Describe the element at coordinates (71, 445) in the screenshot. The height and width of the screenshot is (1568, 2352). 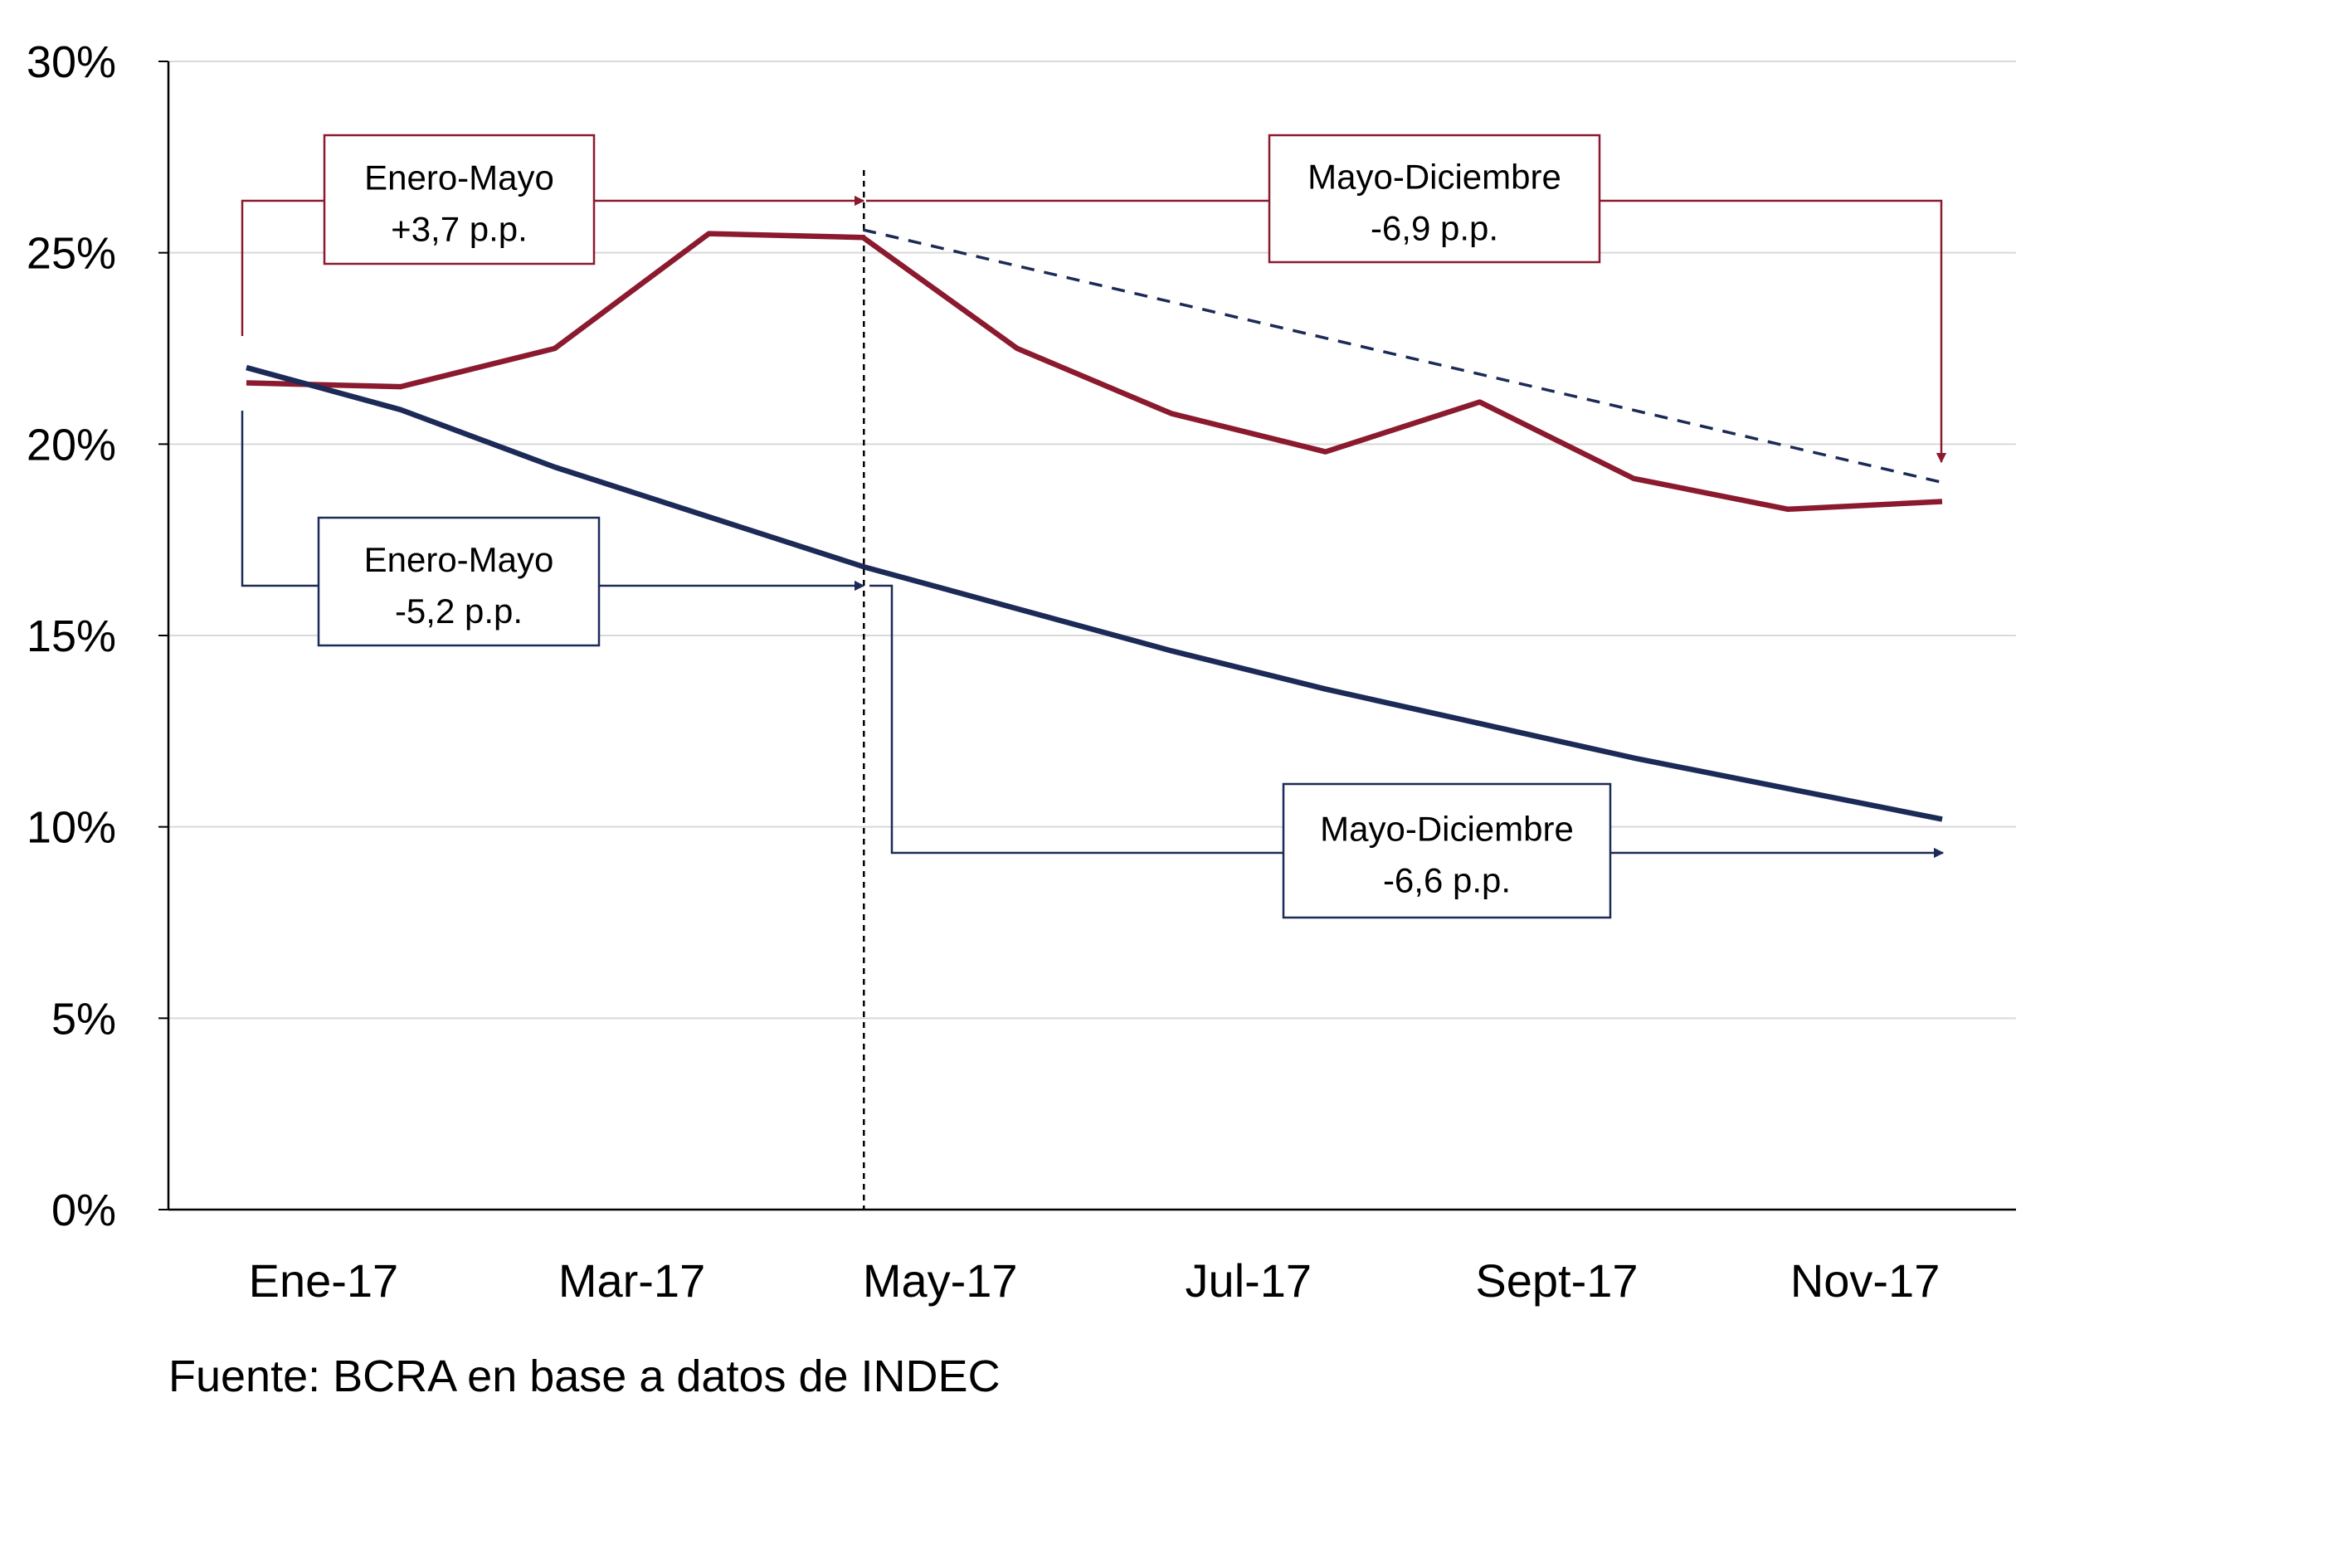
I see `y-tick-label: 20%` at that location.